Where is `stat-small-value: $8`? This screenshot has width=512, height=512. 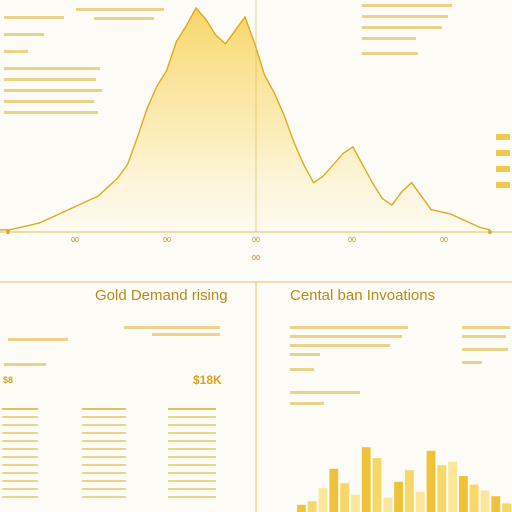
stat-small-value: $8 is located at coordinates (8, 380).